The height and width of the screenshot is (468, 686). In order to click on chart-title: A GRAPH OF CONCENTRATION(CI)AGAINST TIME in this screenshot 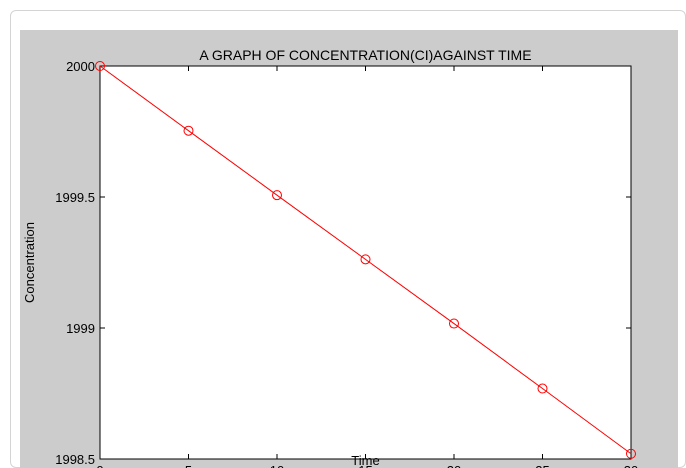, I will do `click(365, 55)`.